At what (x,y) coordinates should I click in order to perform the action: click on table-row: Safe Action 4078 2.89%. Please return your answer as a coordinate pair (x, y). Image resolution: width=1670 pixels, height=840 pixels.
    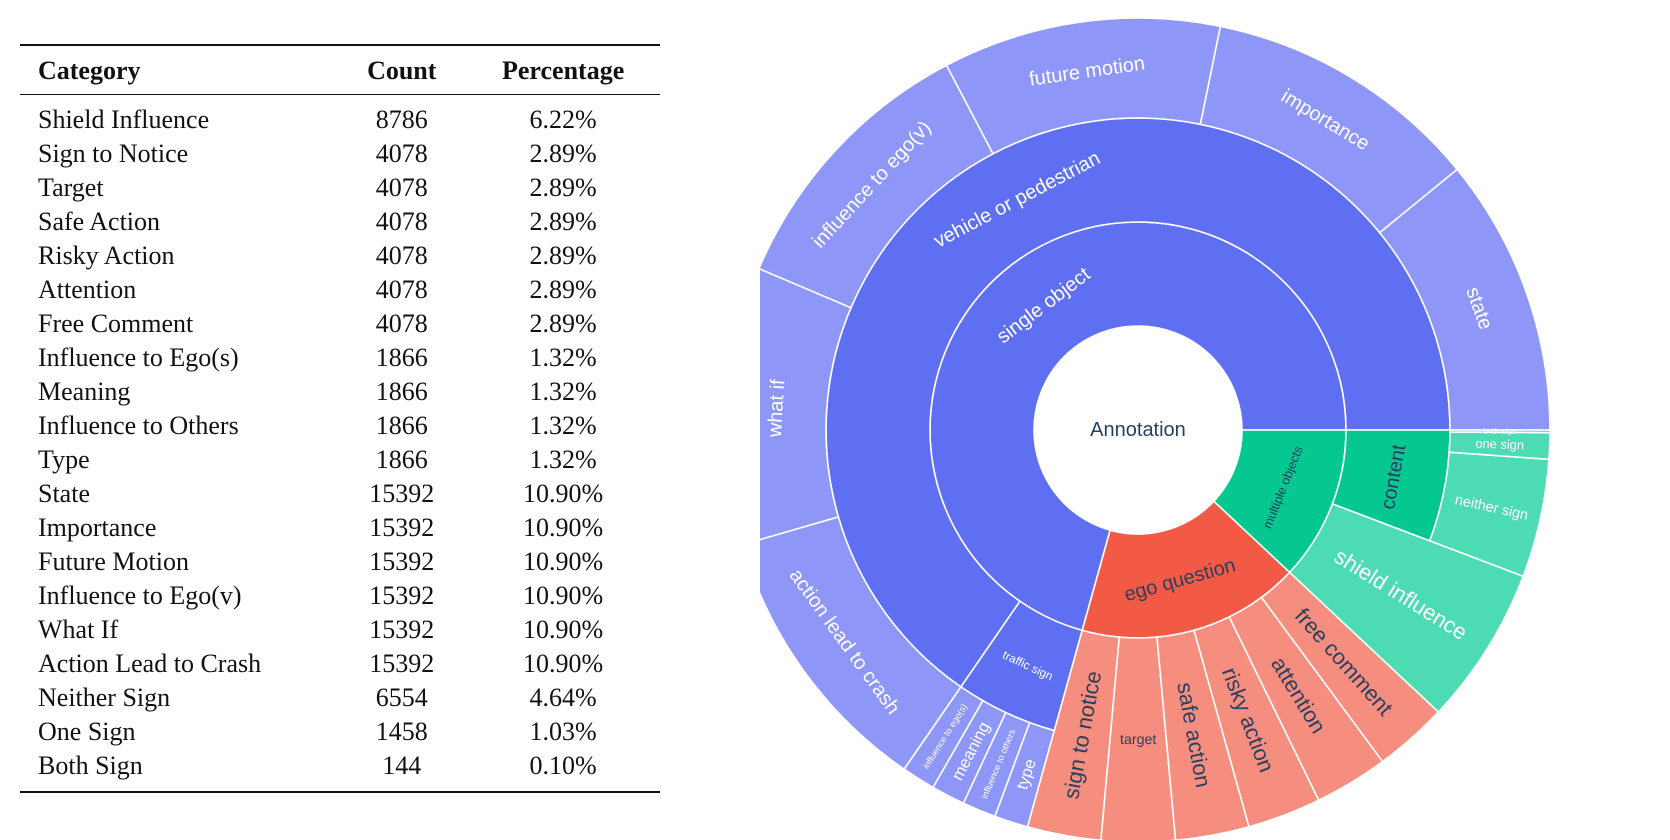
    Looking at the image, I should click on (340, 222).